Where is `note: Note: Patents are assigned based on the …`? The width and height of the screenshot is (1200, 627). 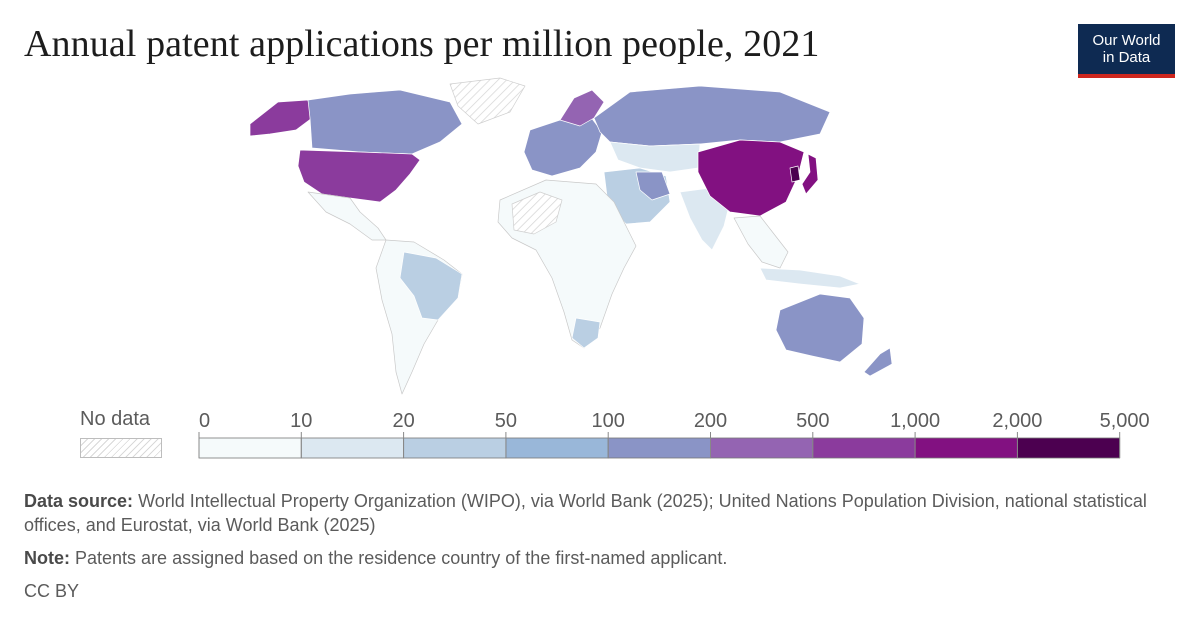
note: Note: Patents are assigned based on the … is located at coordinates (375, 558).